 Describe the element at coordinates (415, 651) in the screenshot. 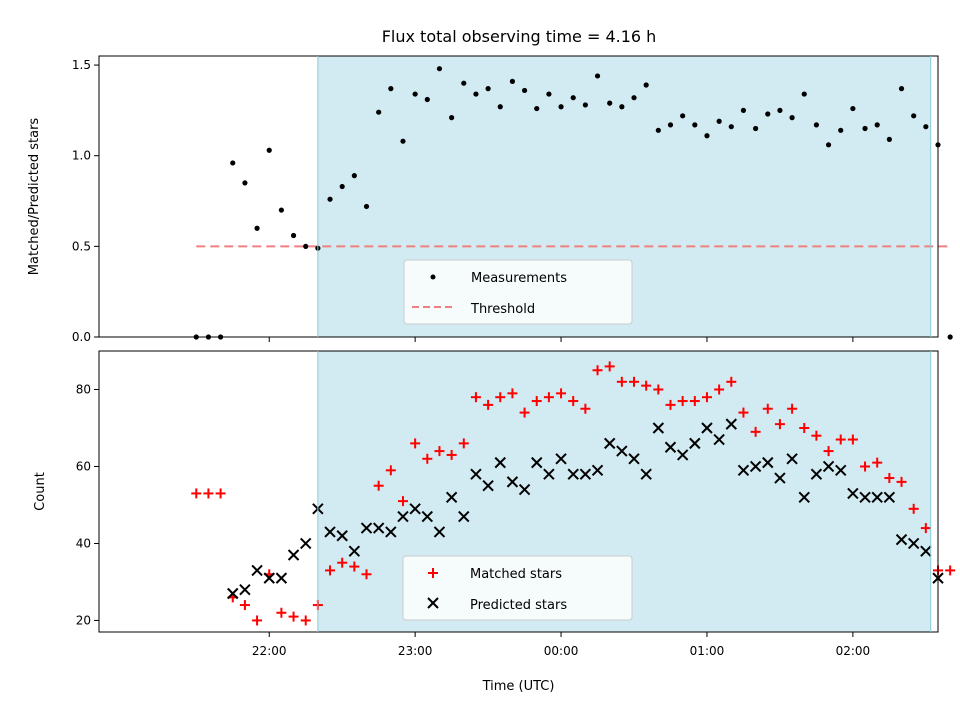

I see `x-tick-label: 23:00` at that location.